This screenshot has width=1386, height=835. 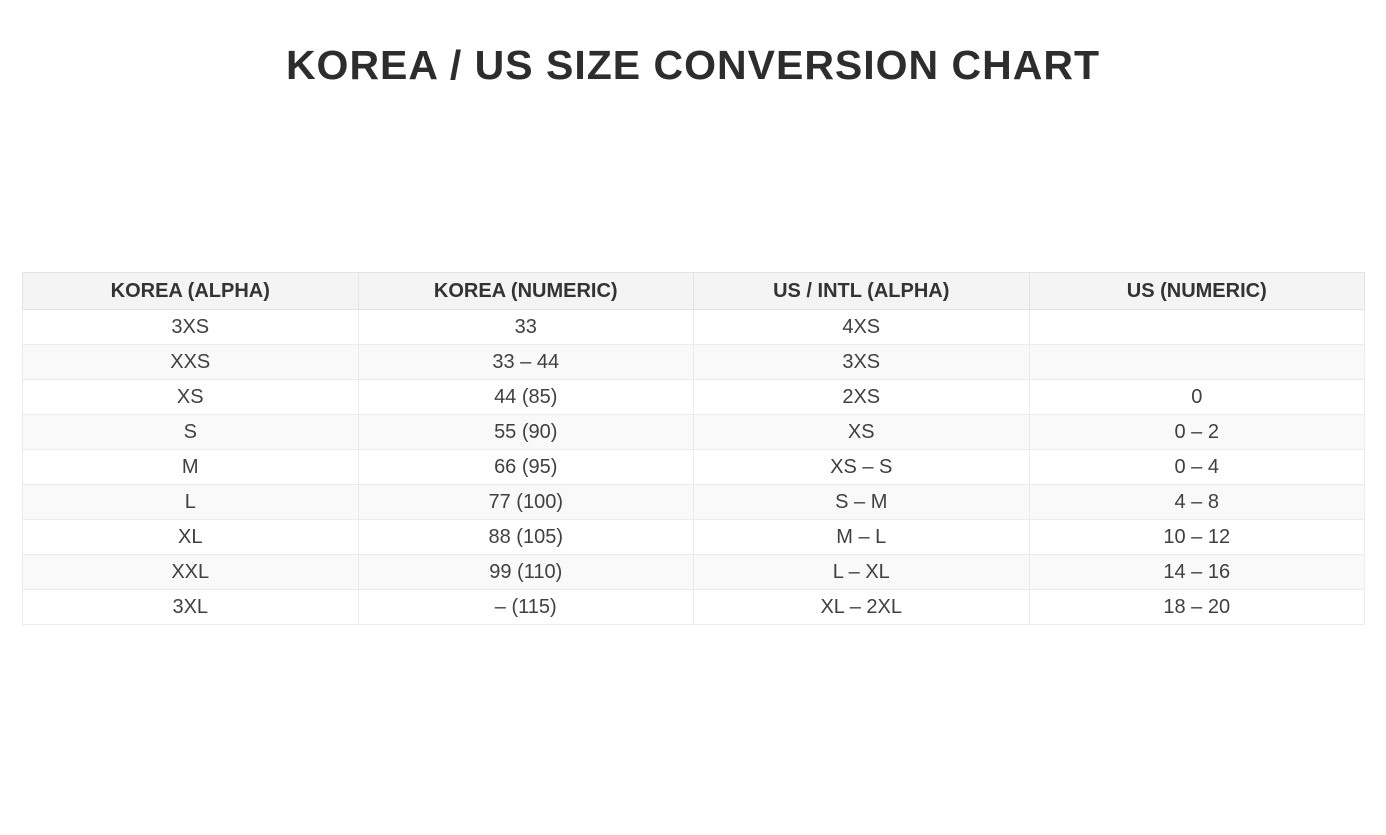 I want to click on table-row: L 77 (100) S – M 4 – 8, so click(x=693, y=502).